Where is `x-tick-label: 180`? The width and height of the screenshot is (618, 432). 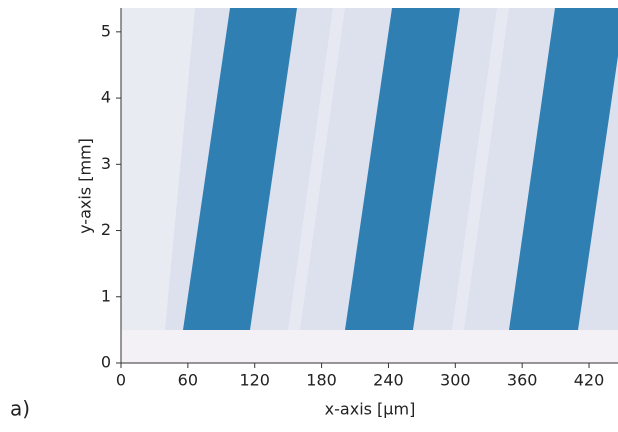 x-tick-label: 180 is located at coordinates (321, 380).